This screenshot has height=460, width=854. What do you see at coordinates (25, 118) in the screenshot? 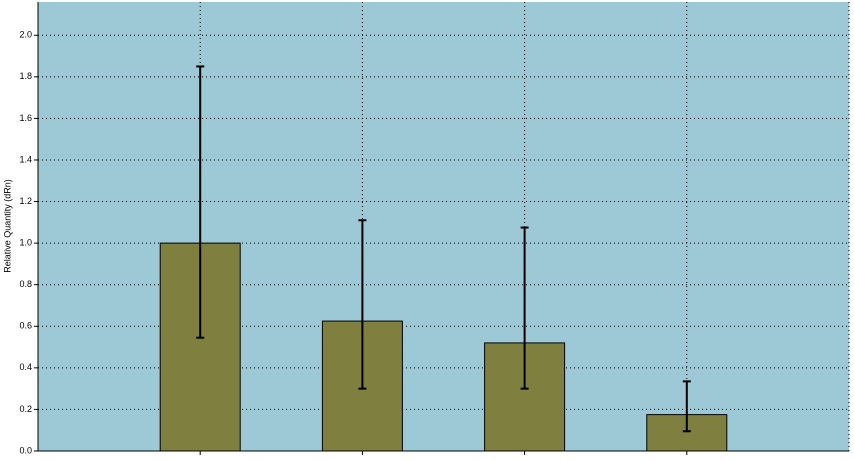
I see `y-tick-label: 1.6` at bounding box center [25, 118].